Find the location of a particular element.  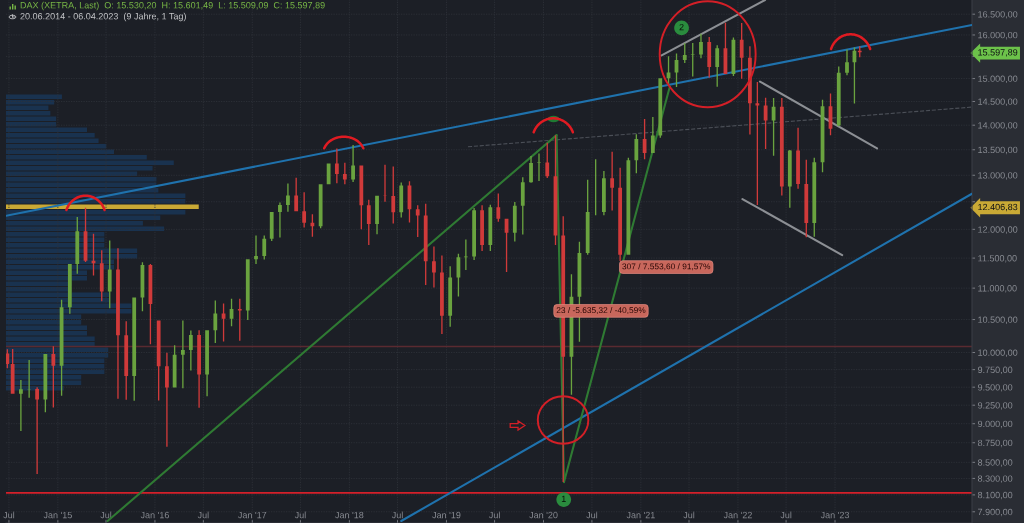

annotation: 23 / -5.635,32 / -40,59% is located at coordinates (601, 310).